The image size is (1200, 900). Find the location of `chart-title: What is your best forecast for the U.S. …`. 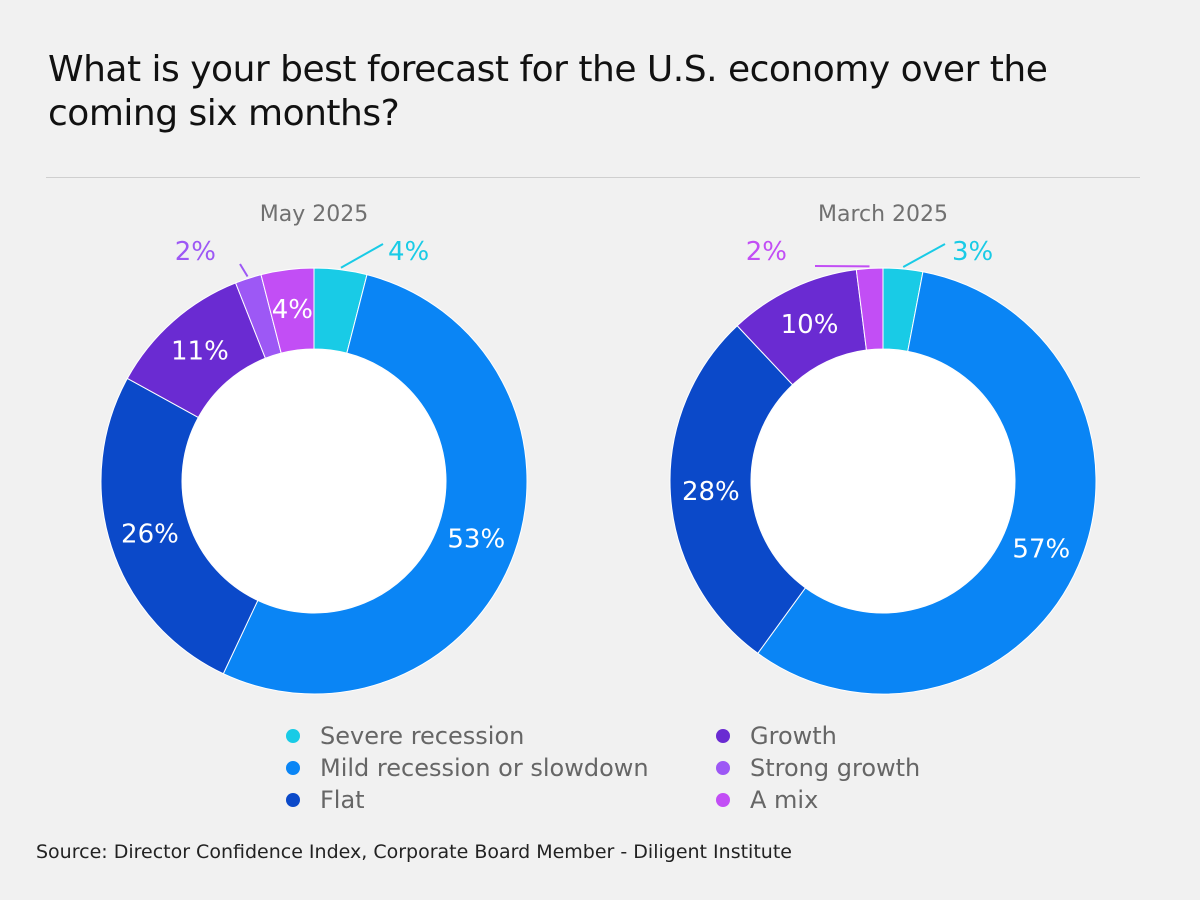

chart-title: What is your best forecast for the U.S. … is located at coordinates (548, 91).